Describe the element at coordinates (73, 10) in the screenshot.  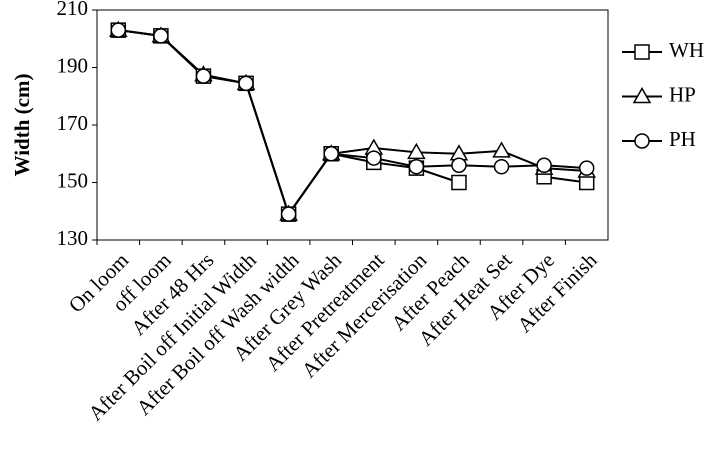
I see `y-tick-label: 210` at that location.